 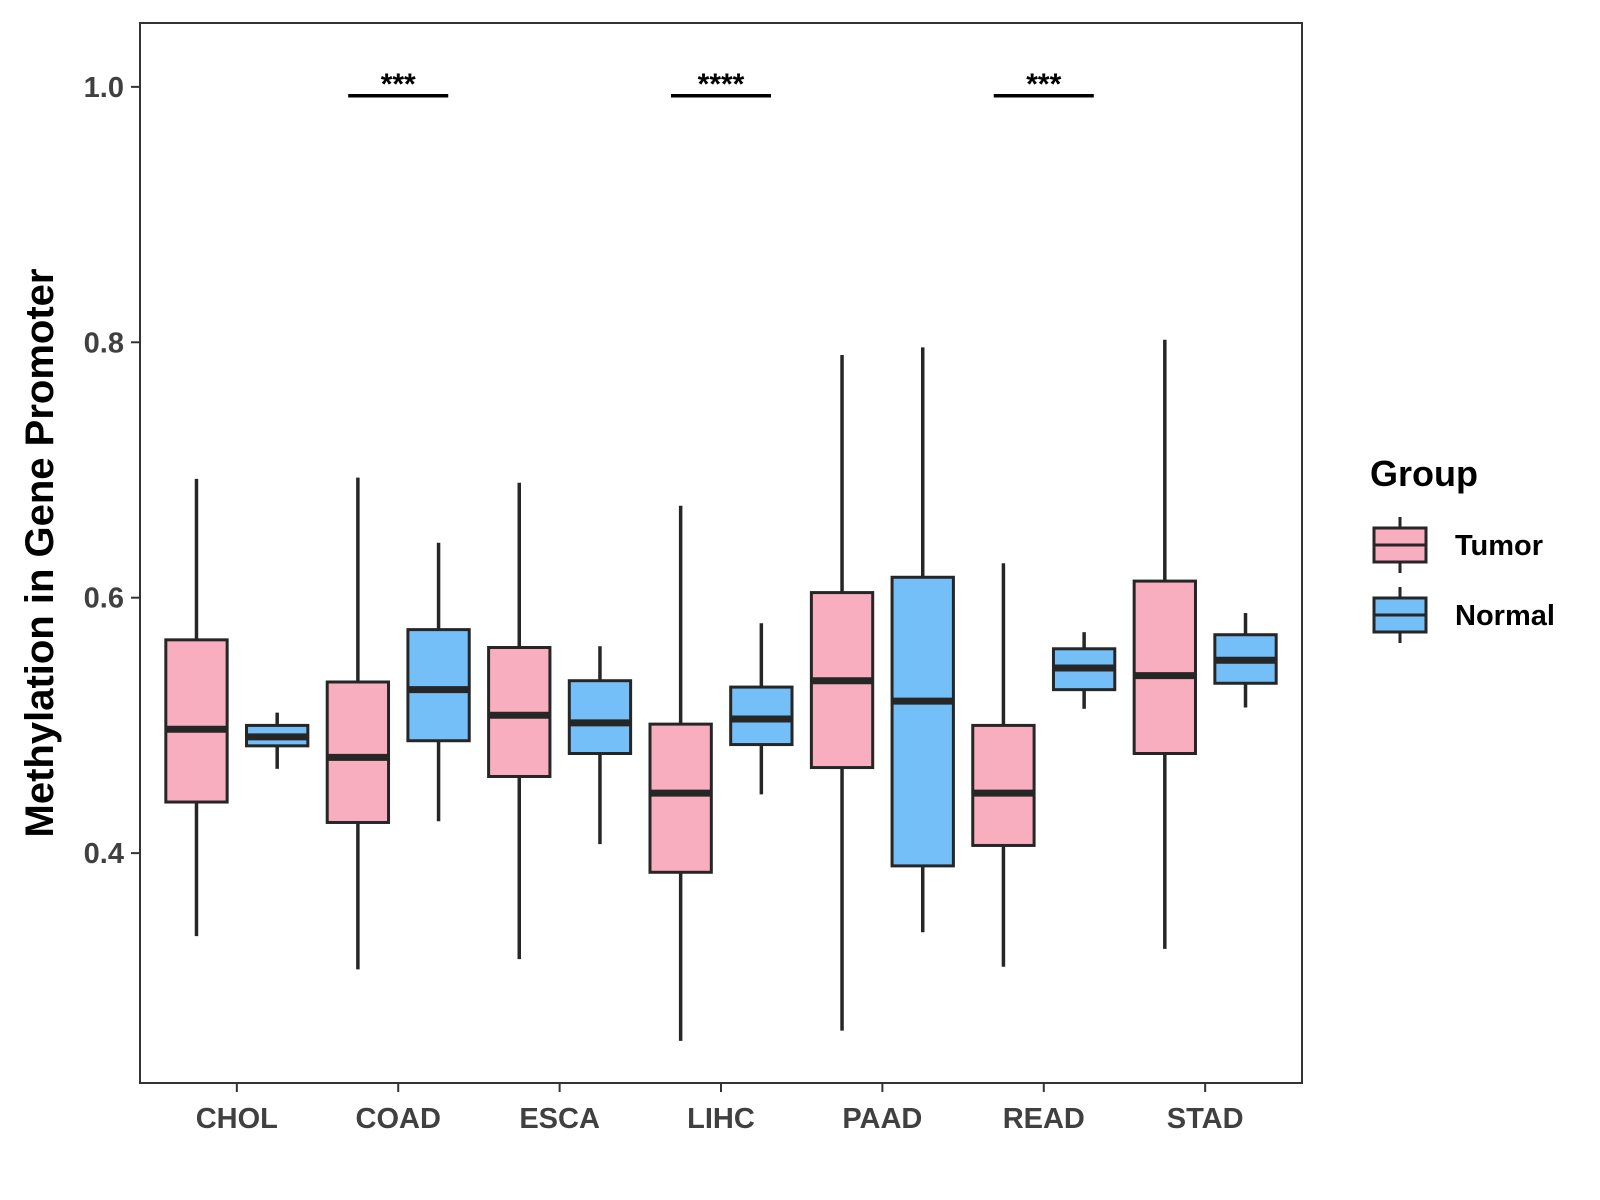 What do you see at coordinates (1424, 473) in the screenshot?
I see `legend-title: Group` at bounding box center [1424, 473].